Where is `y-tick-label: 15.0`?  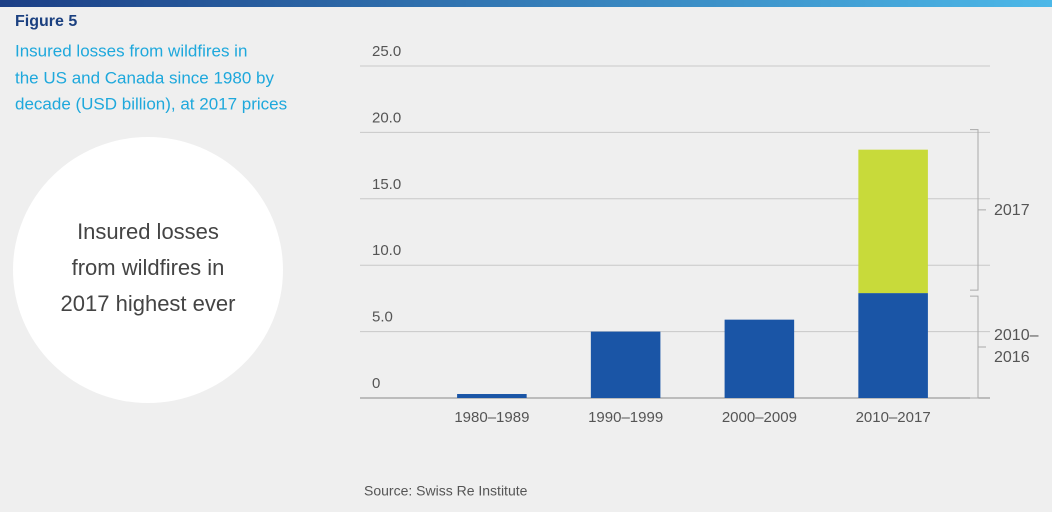
y-tick-label: 15.0 is located at coordinates (386, 184).